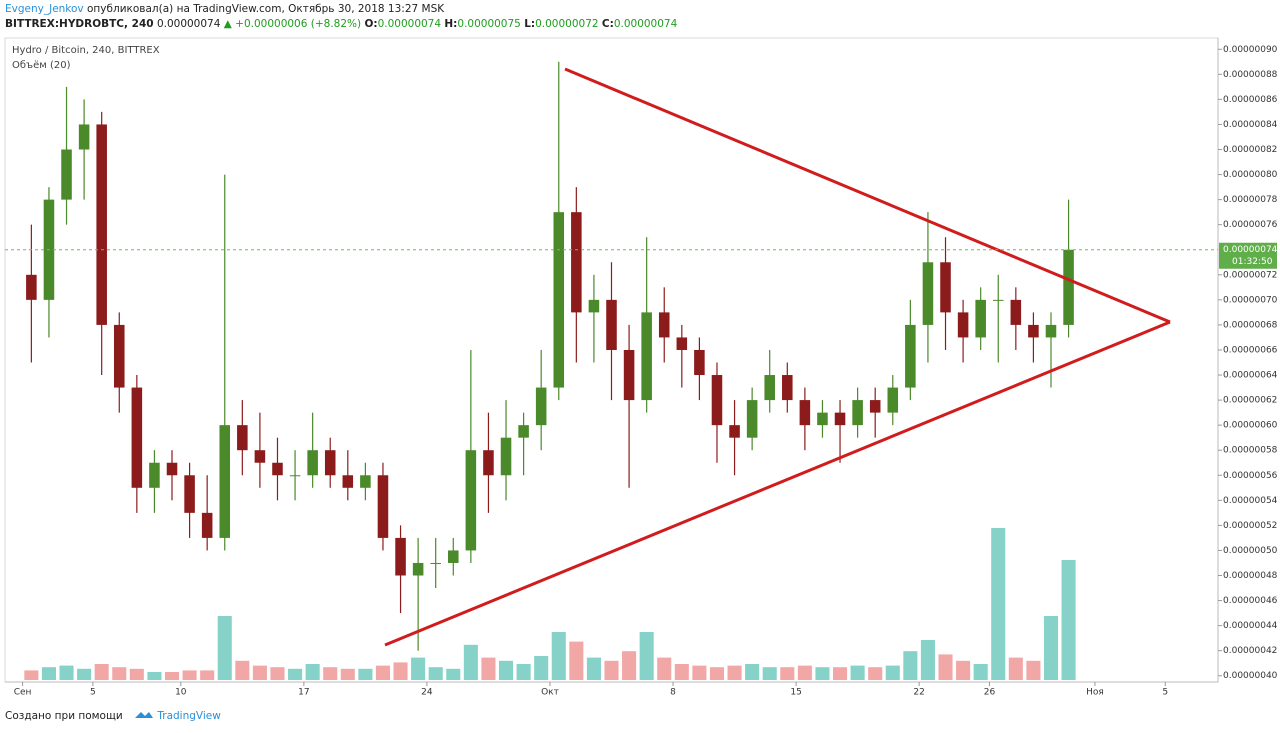  What do you see at coordinates (41, 65) in the screenshot?
I see `chart-subtitle: Объём (20)` at bounding box center [41, 65].